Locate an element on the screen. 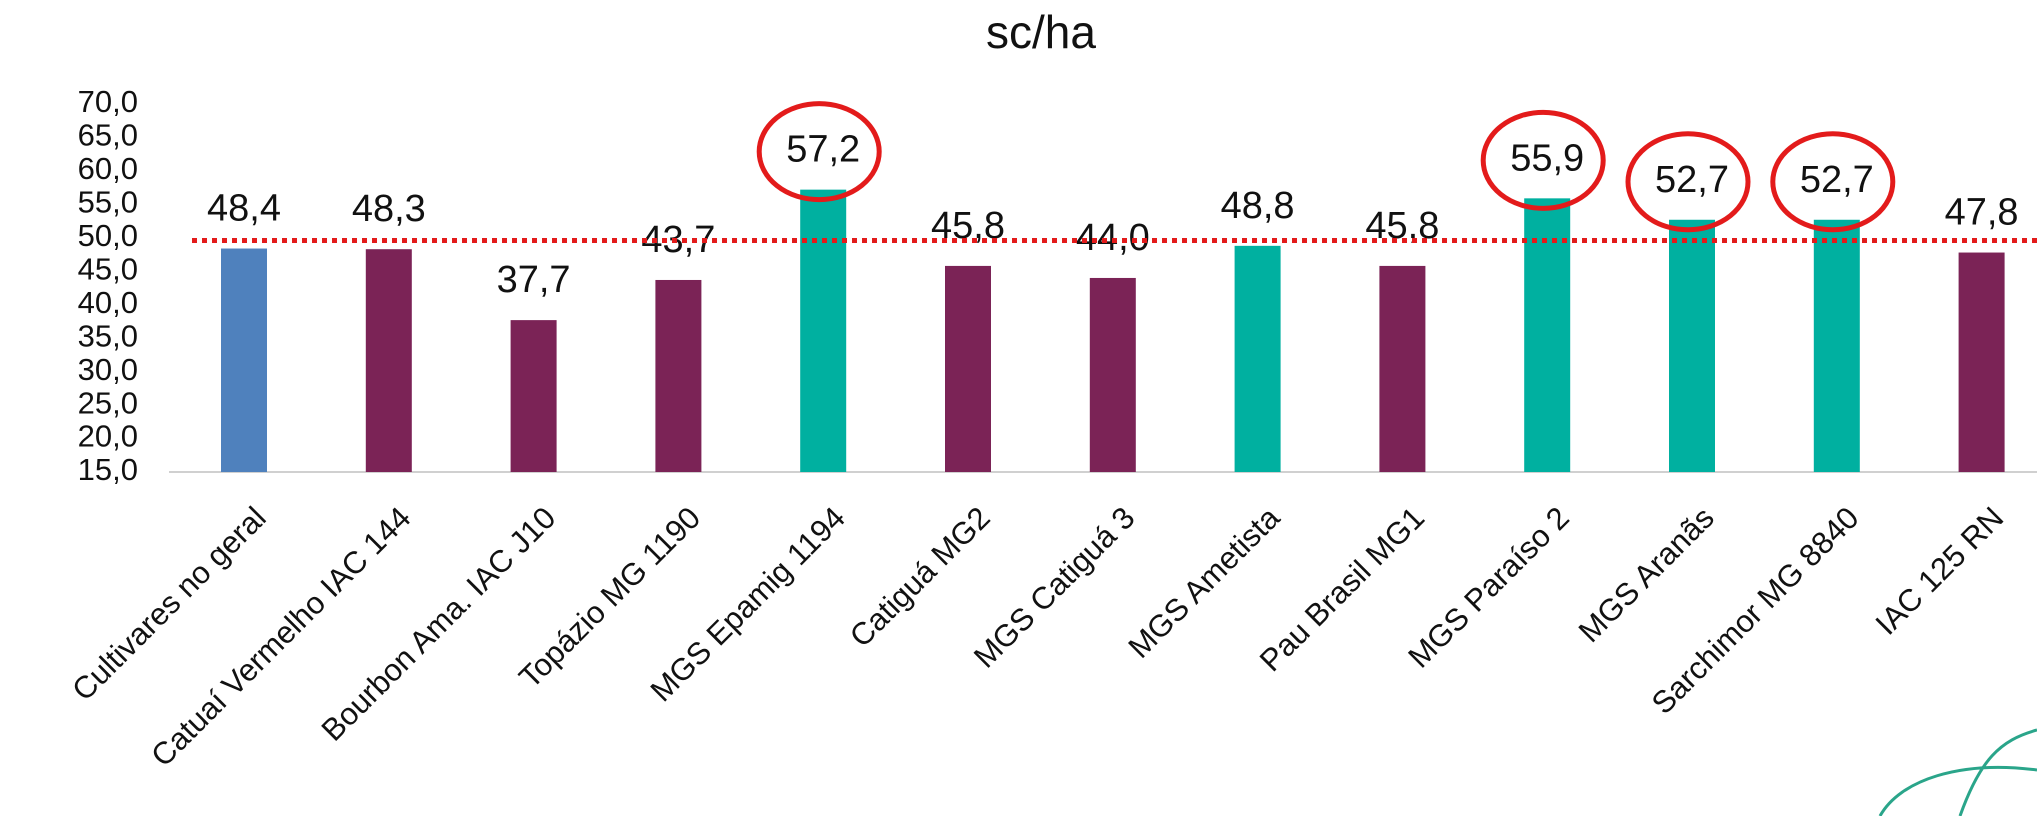 The height and width of the screenshot is (816, 2037). value-label: 57,2 is located at coordinates (823, 150).